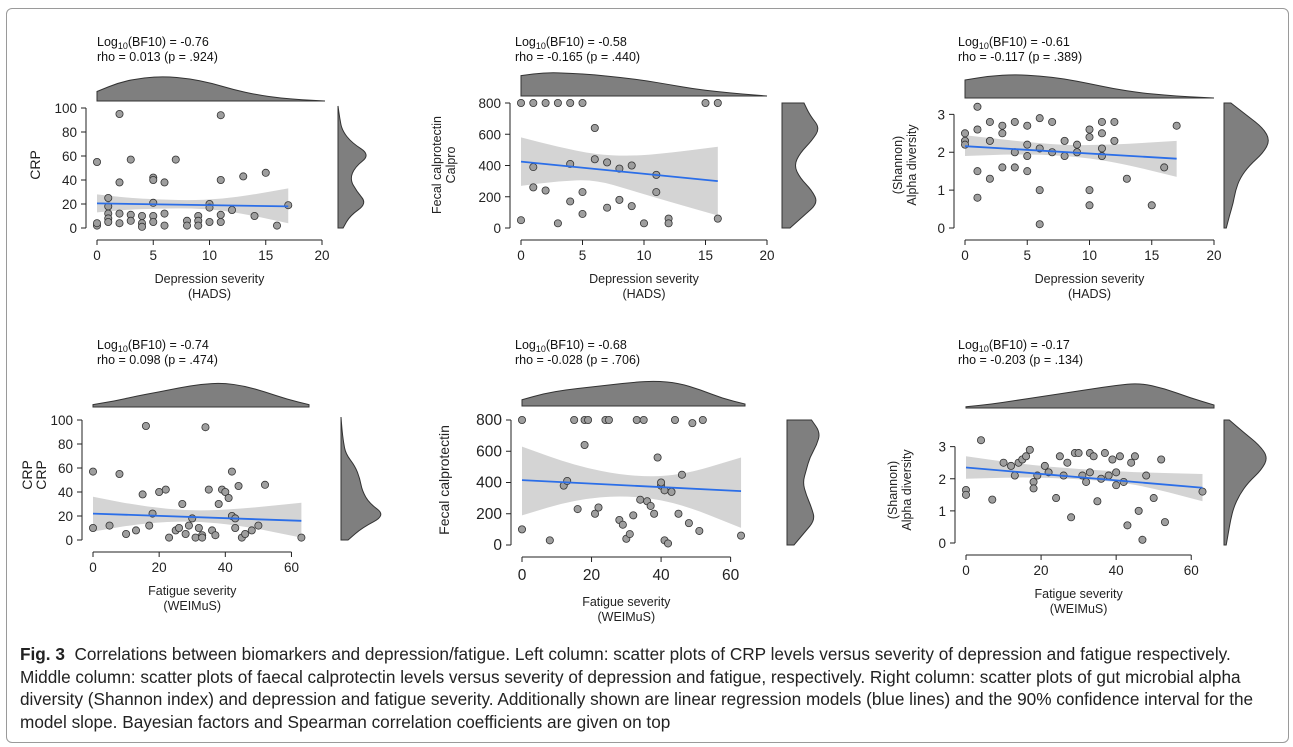 The width and height of the screenshot is (1293, 747). I want to click on x-tick-label: 15, so click(1151, 255).